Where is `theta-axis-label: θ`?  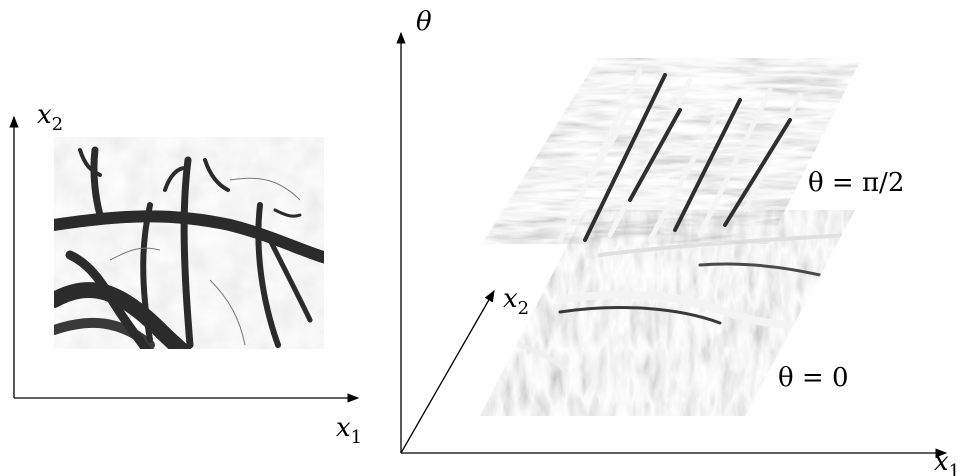
theta-axis-label: θ is located at coordinates (424, 22).